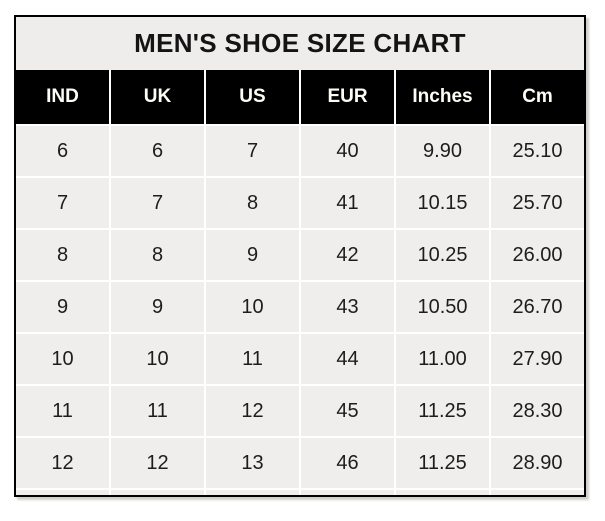 This screenshot has height=521, width=605. What do you see at coordinates (300, 97) in the screenshot?
I see `table-header-row: IND UK US EUR Inches Cm` at bounding box center [300, 97].